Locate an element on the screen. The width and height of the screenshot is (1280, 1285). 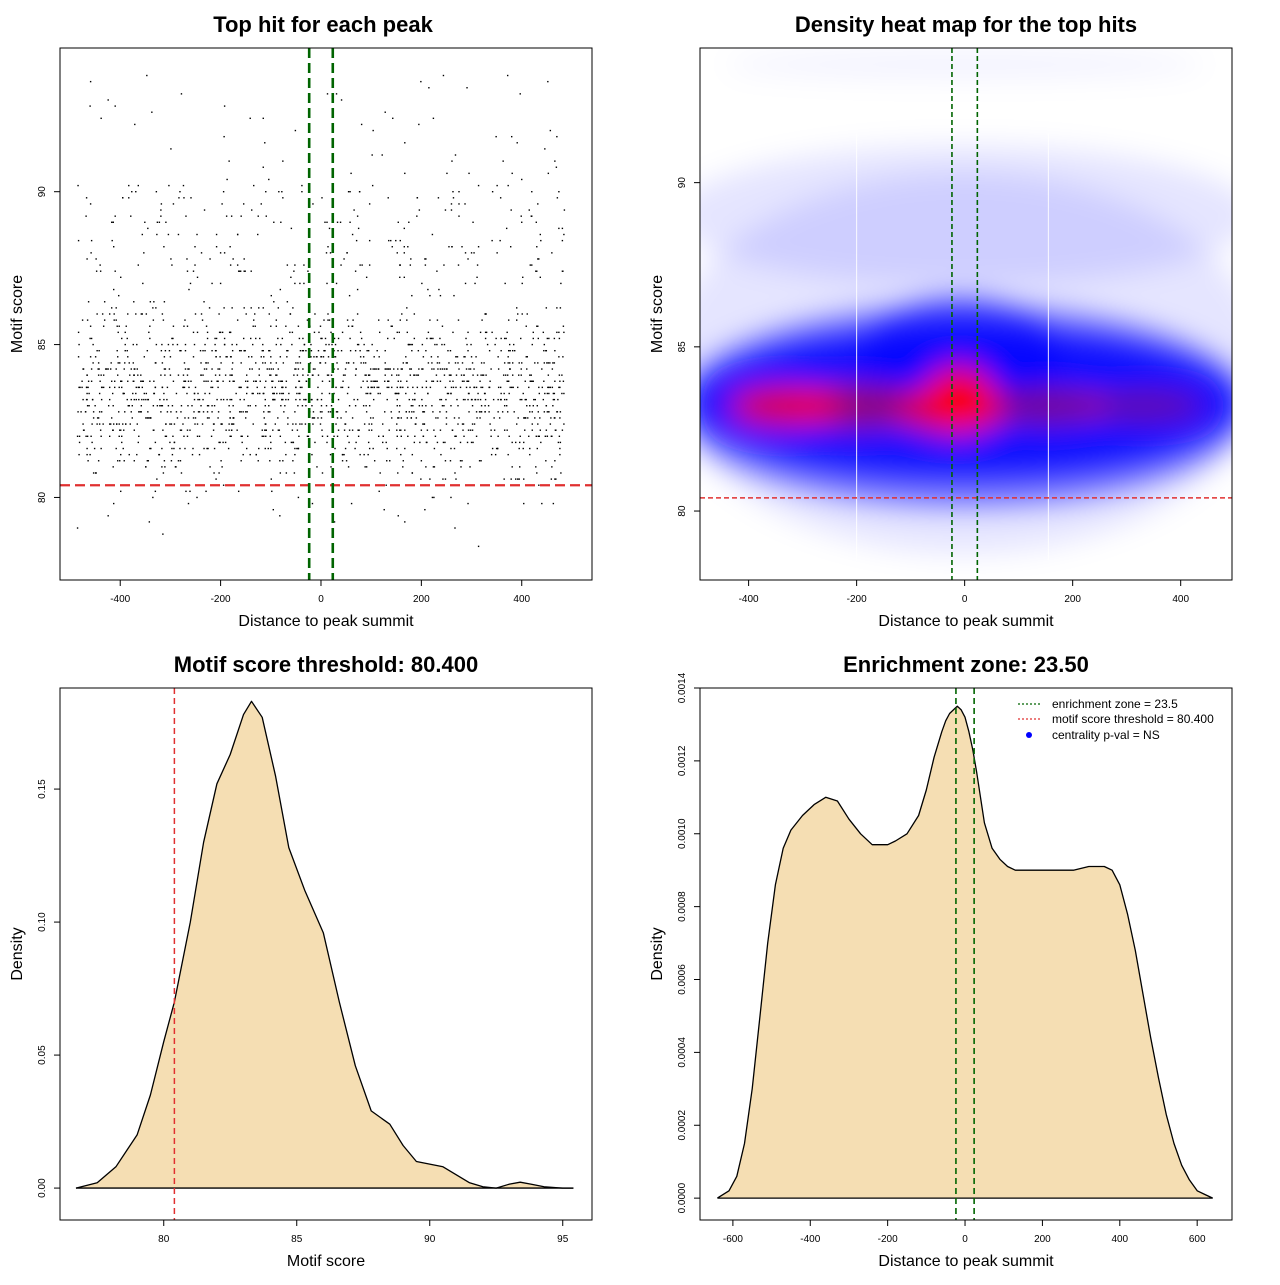
scatter-ylabel: Motif score is located at coordinates (17, 314).